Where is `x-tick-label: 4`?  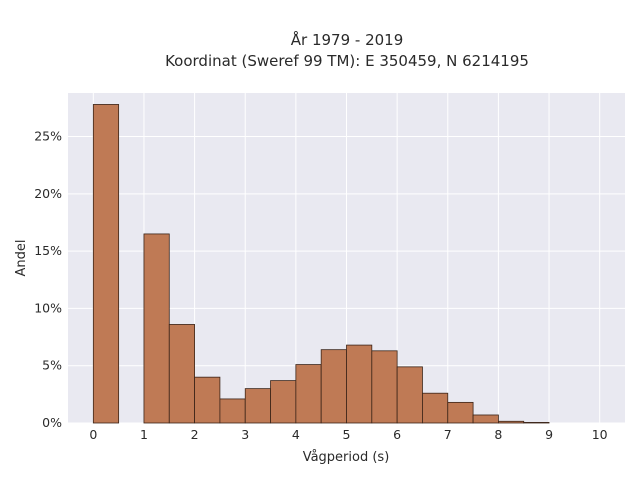 x-tick-label: 4 is located at coordinates (296, 434).